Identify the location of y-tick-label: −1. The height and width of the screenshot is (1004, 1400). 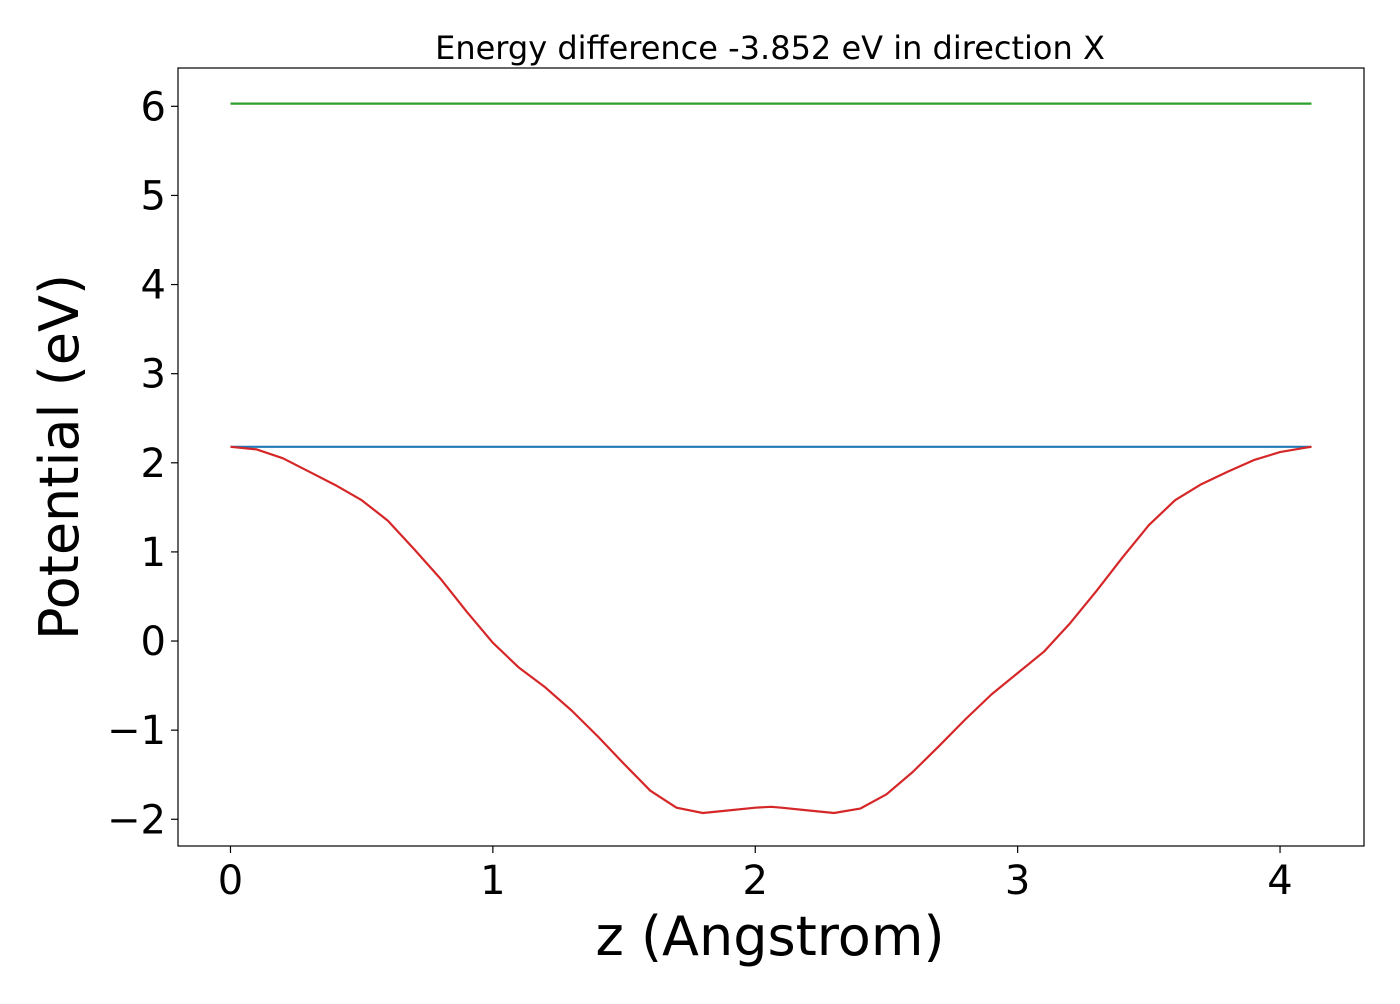
(136, 731).